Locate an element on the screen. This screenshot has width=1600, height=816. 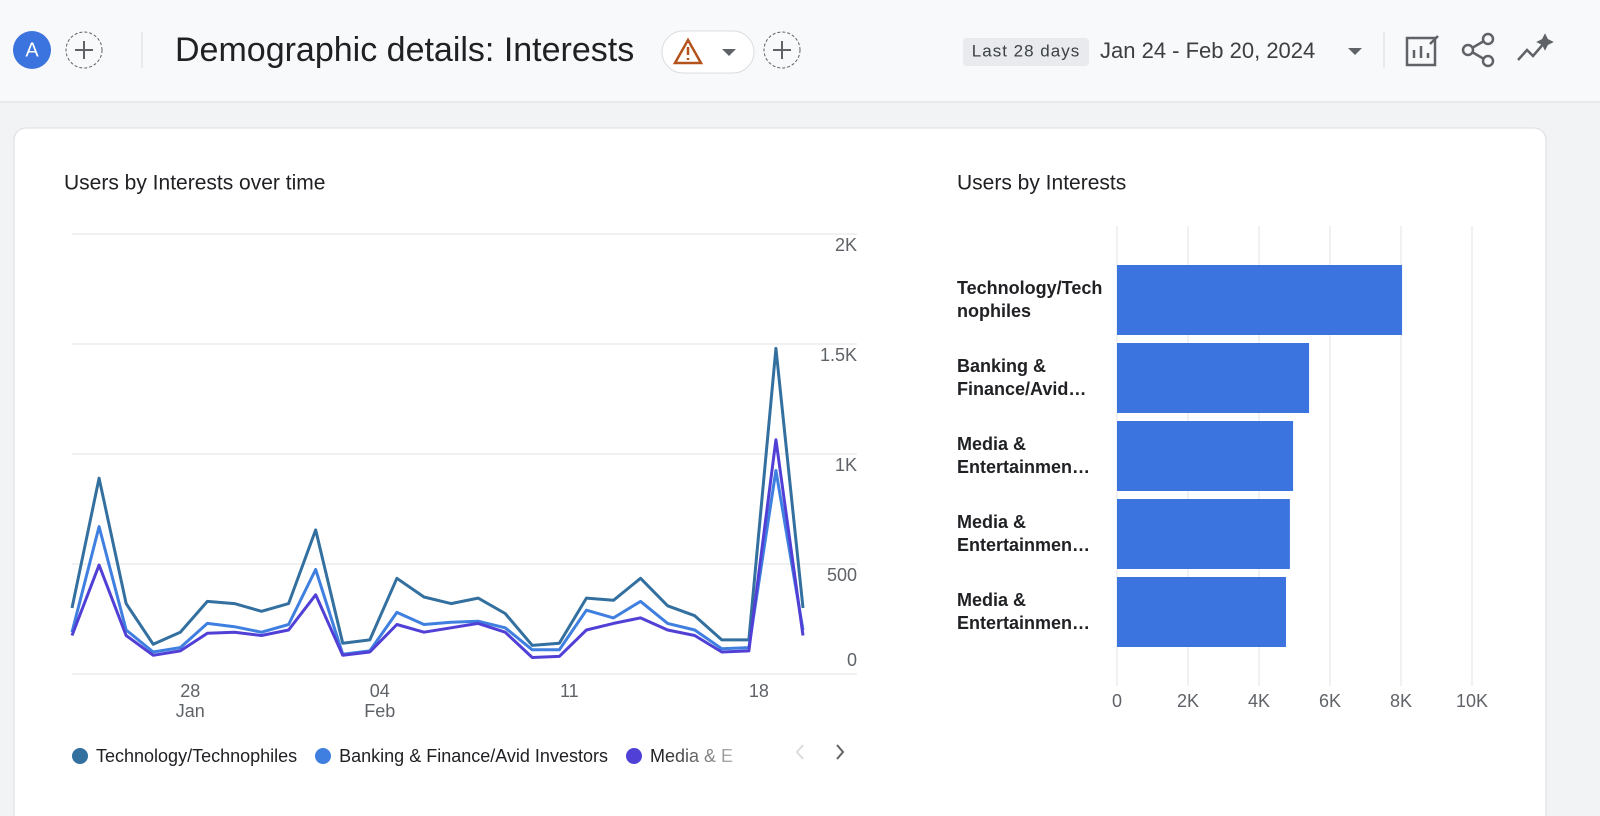
x-tick-label: 04 is located at coordinates (380, 691).